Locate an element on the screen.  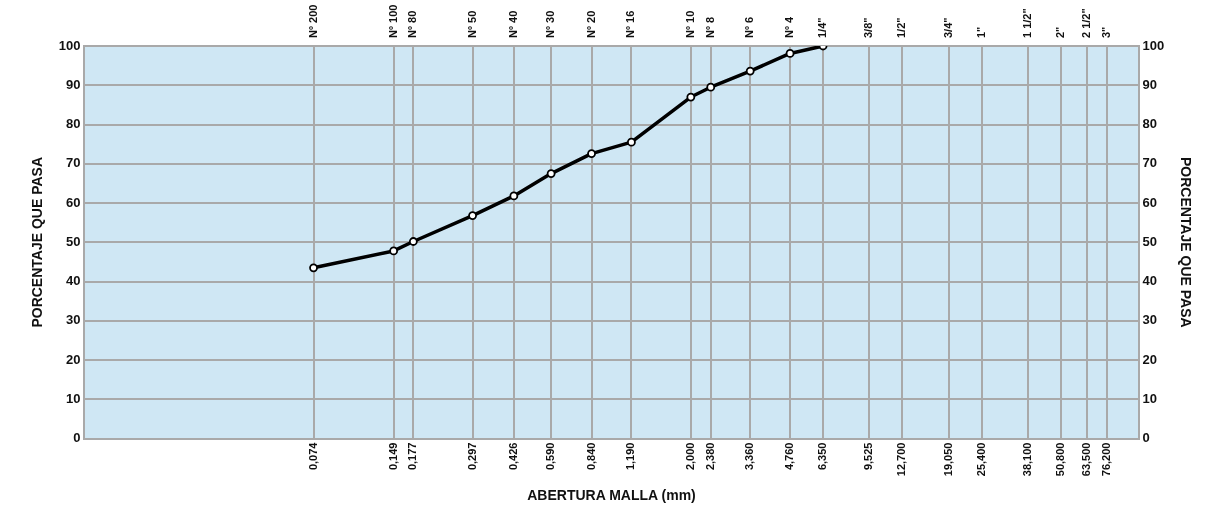
y-tick-label: 100 is located at coordinates (69, 45).